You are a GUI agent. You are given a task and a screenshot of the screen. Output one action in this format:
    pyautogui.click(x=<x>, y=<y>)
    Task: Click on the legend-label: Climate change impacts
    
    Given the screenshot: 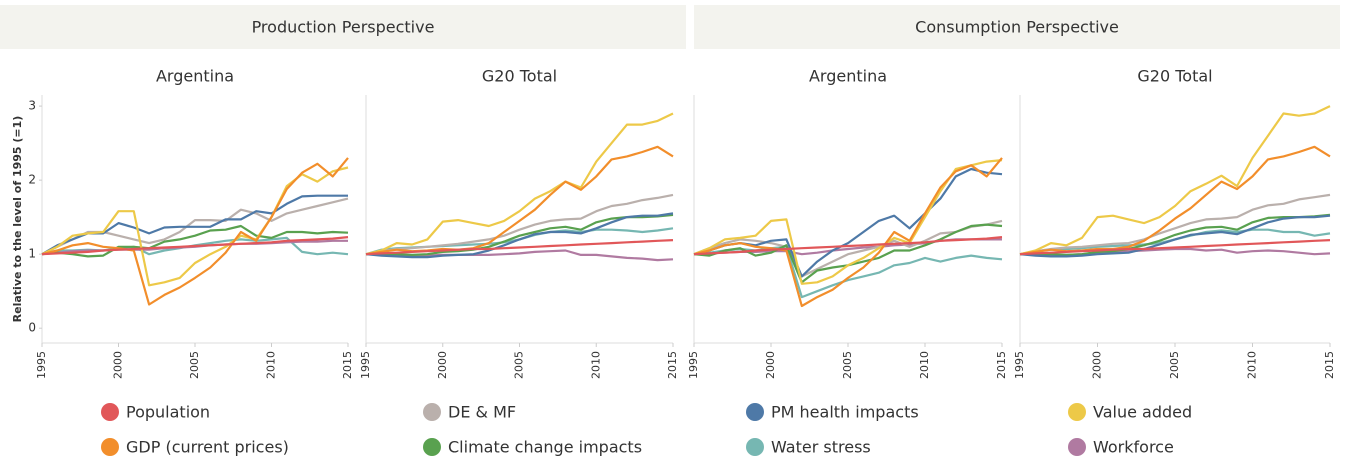 What is the action you would take?
    pyautogui.click(x=545, y=447)
    